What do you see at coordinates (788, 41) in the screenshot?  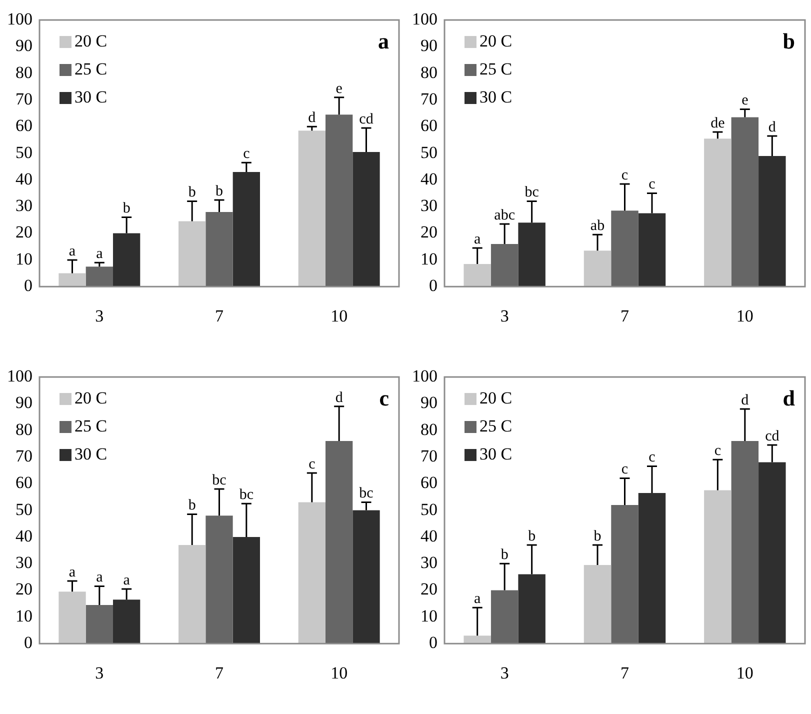 I see `chart-title: b` at bounding box center [788, 41].